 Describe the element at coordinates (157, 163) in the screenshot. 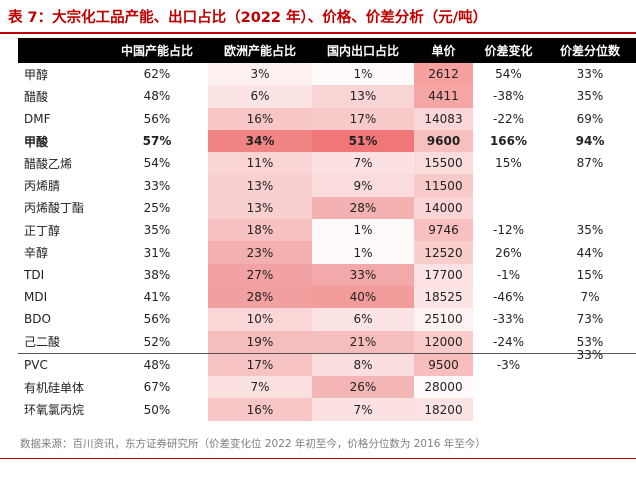

I see `cell-cn-capacity: 54%` at that location.